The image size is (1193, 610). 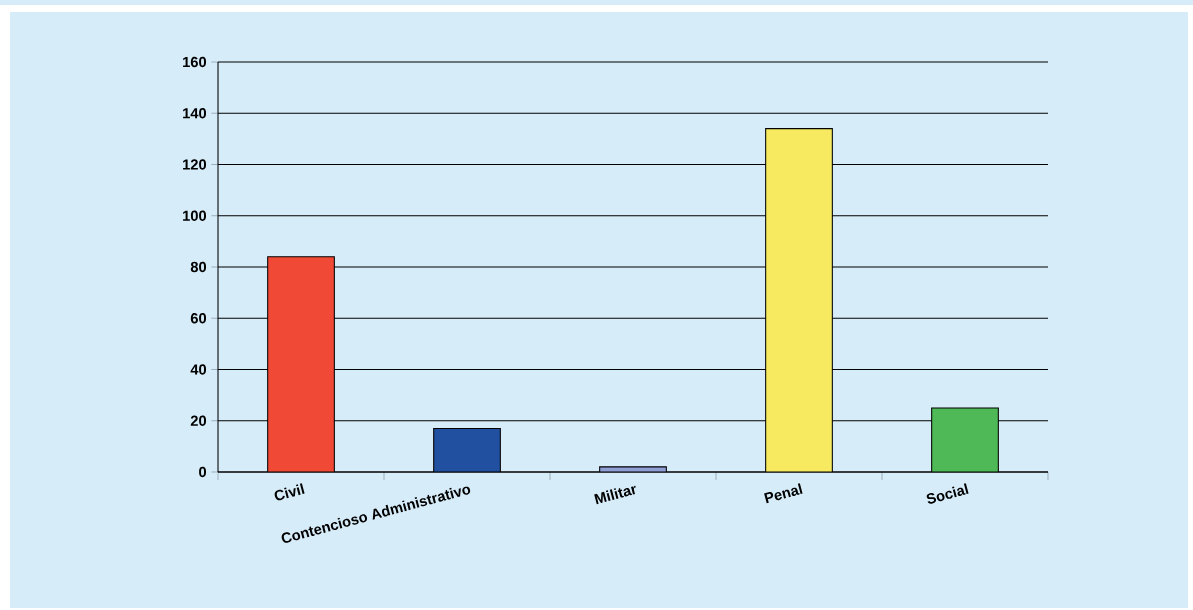 What do you see at coordinates (195, 62) in the screenshot?
I see `y-tick-label: 160` at bounding box center [195, 62].